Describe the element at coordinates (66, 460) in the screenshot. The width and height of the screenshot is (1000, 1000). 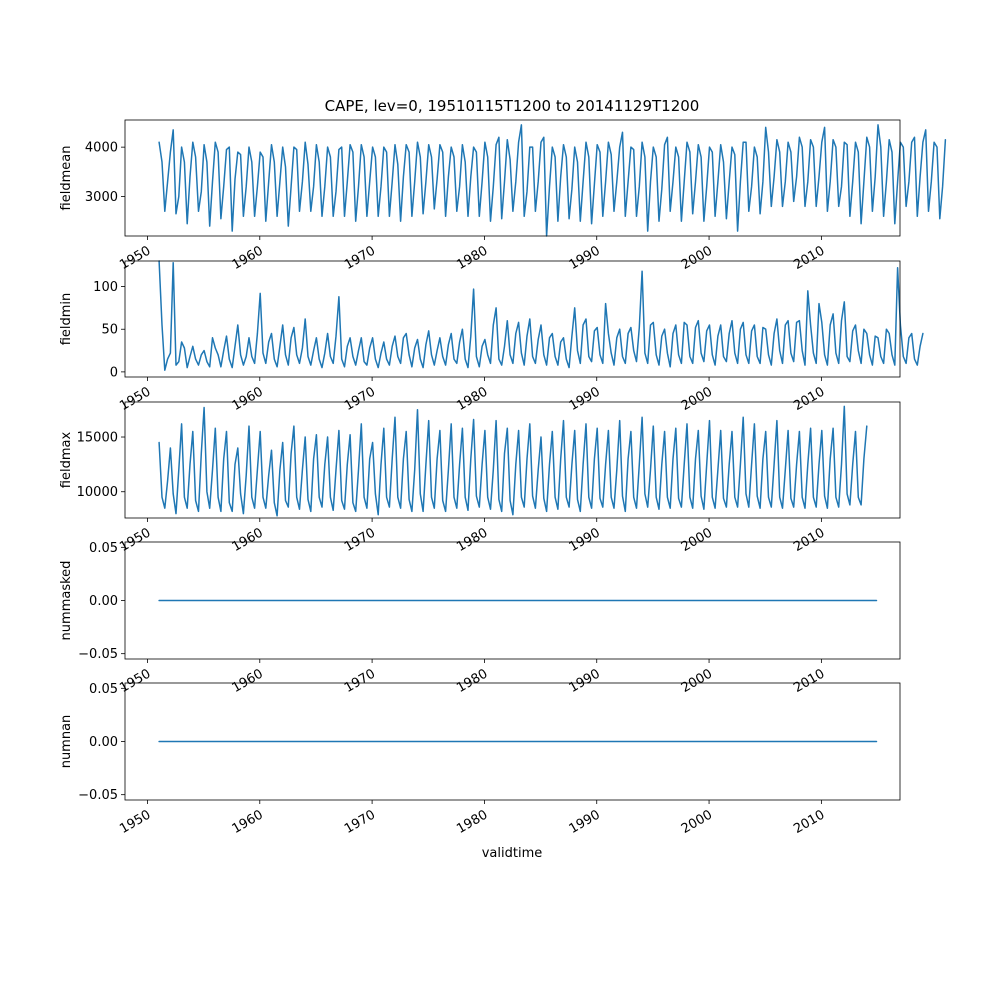
I see `y-axis-label: fieldmax` at that location.